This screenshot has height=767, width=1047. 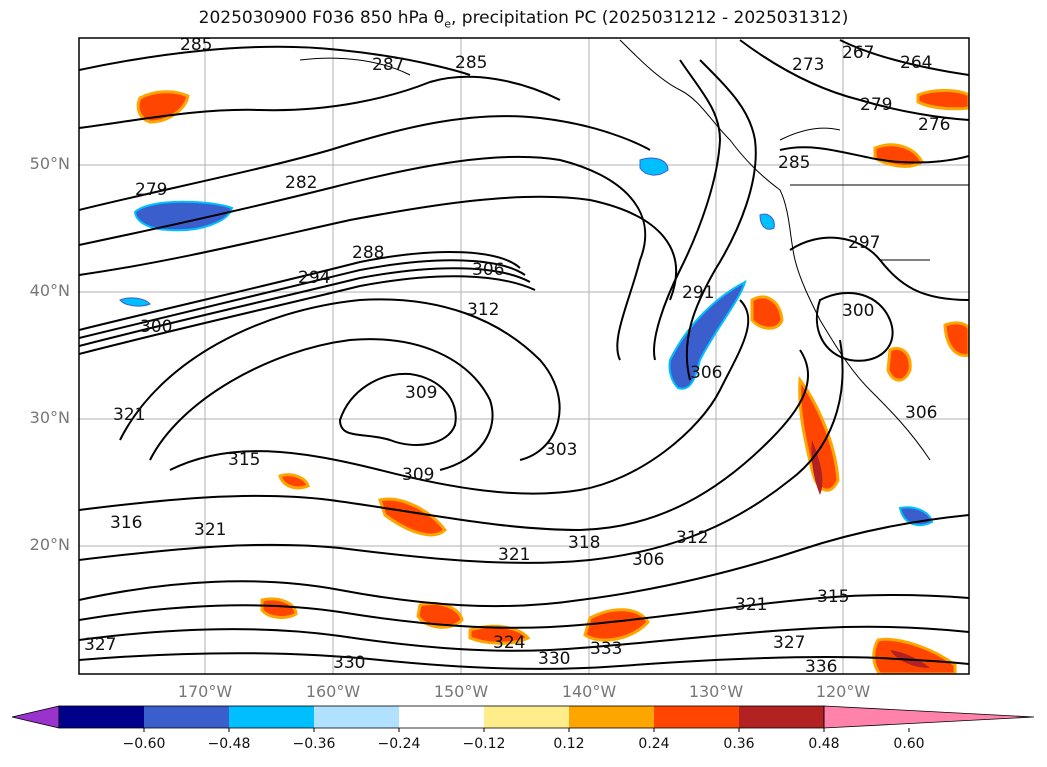 What do you see at coordinates (698, 293) in the screenshot?
I see `contour-label: 291` at bounding box center [698, 293].